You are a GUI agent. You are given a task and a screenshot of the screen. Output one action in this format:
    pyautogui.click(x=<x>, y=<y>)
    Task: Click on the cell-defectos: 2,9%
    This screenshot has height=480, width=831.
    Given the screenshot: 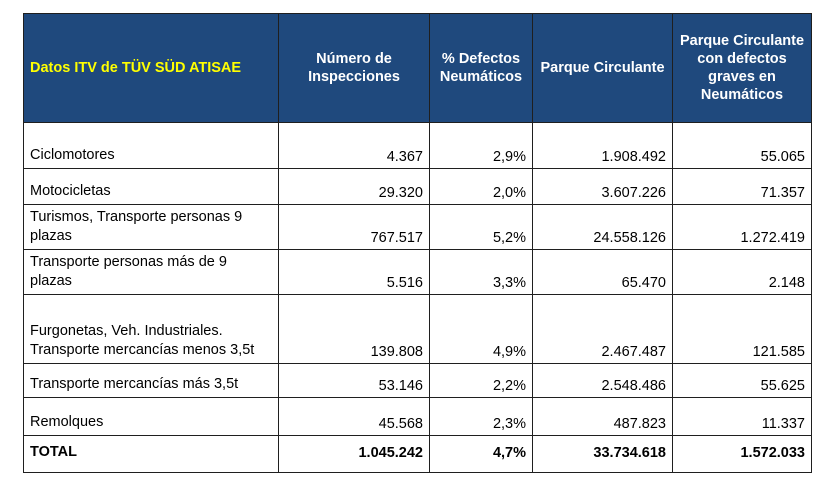 What is the action you would take?
    pyautogui.click(x=481, y=145)
    